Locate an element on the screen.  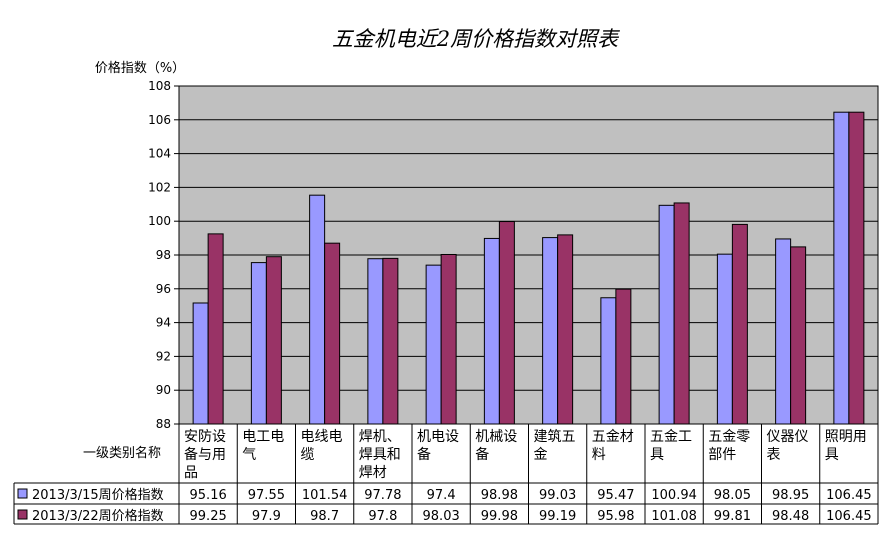
category-label: 品 is located at coordinates (191, 473).